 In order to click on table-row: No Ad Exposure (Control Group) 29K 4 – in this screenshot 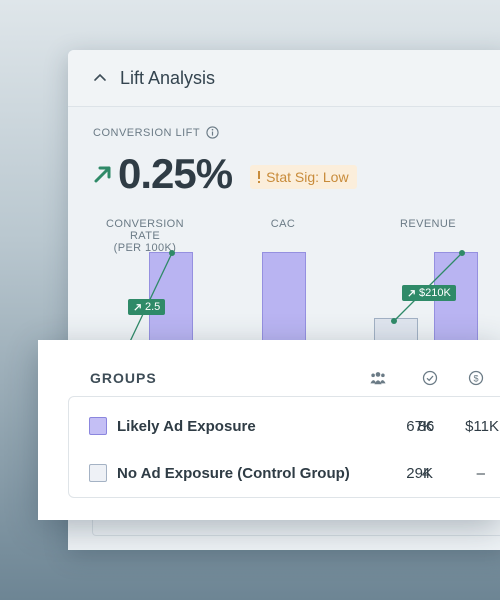, I will do `click(284, 473)`.